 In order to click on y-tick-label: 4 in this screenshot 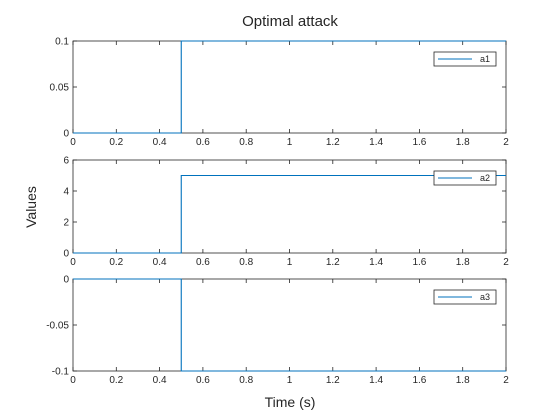, I will do `click(66, 192)`.